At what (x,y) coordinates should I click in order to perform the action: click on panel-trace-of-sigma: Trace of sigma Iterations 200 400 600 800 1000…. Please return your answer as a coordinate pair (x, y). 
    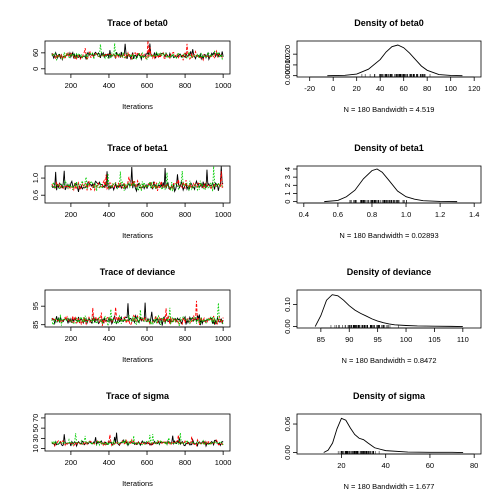
    Looking at the image, I should click on (131, 439).